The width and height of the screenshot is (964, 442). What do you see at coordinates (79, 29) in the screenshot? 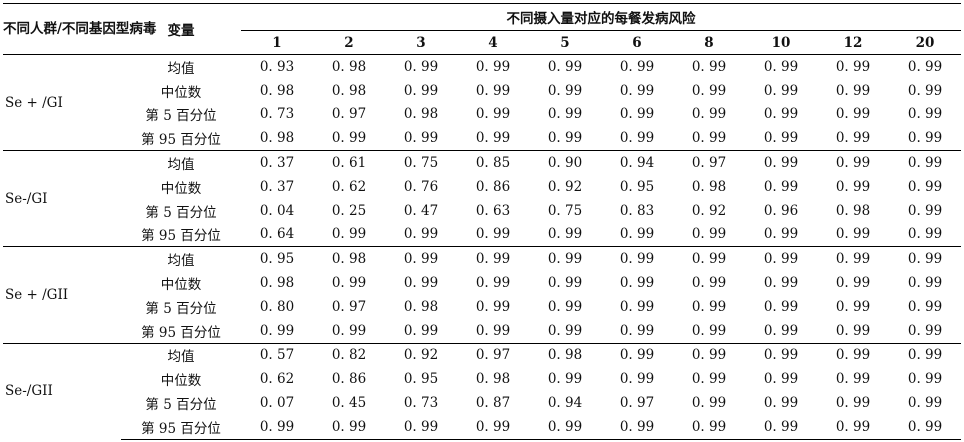
I see `population-header: 不同人群/不同基因型病毒` at bounding box center [79, 29].